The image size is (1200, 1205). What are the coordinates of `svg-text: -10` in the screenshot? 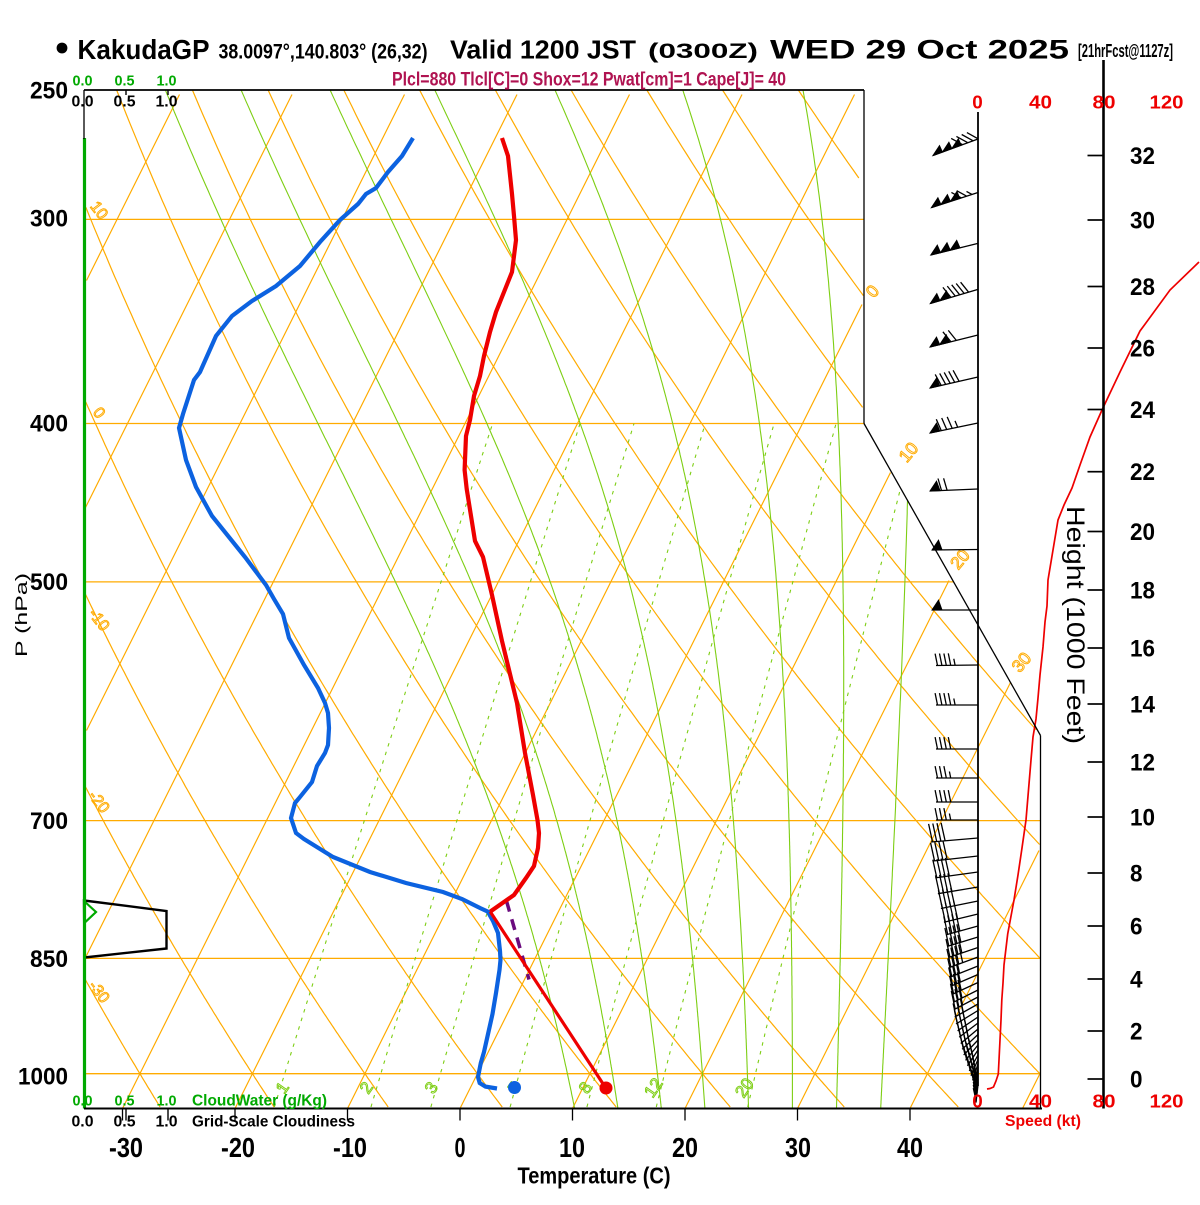 It's located at (350, 1147).